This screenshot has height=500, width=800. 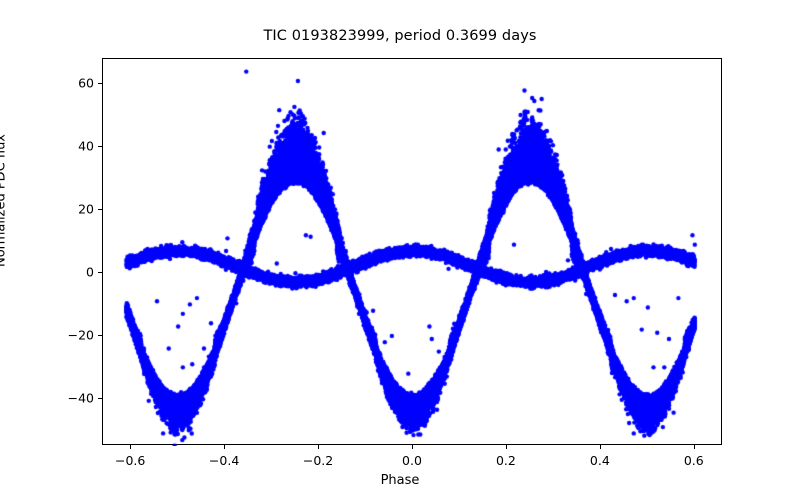 What do you see at coordinates (400, 36) in the screenshot?
I see `chart-title: TIC 0193823999, period 0.3699 days` at bounding box center [400, 36].